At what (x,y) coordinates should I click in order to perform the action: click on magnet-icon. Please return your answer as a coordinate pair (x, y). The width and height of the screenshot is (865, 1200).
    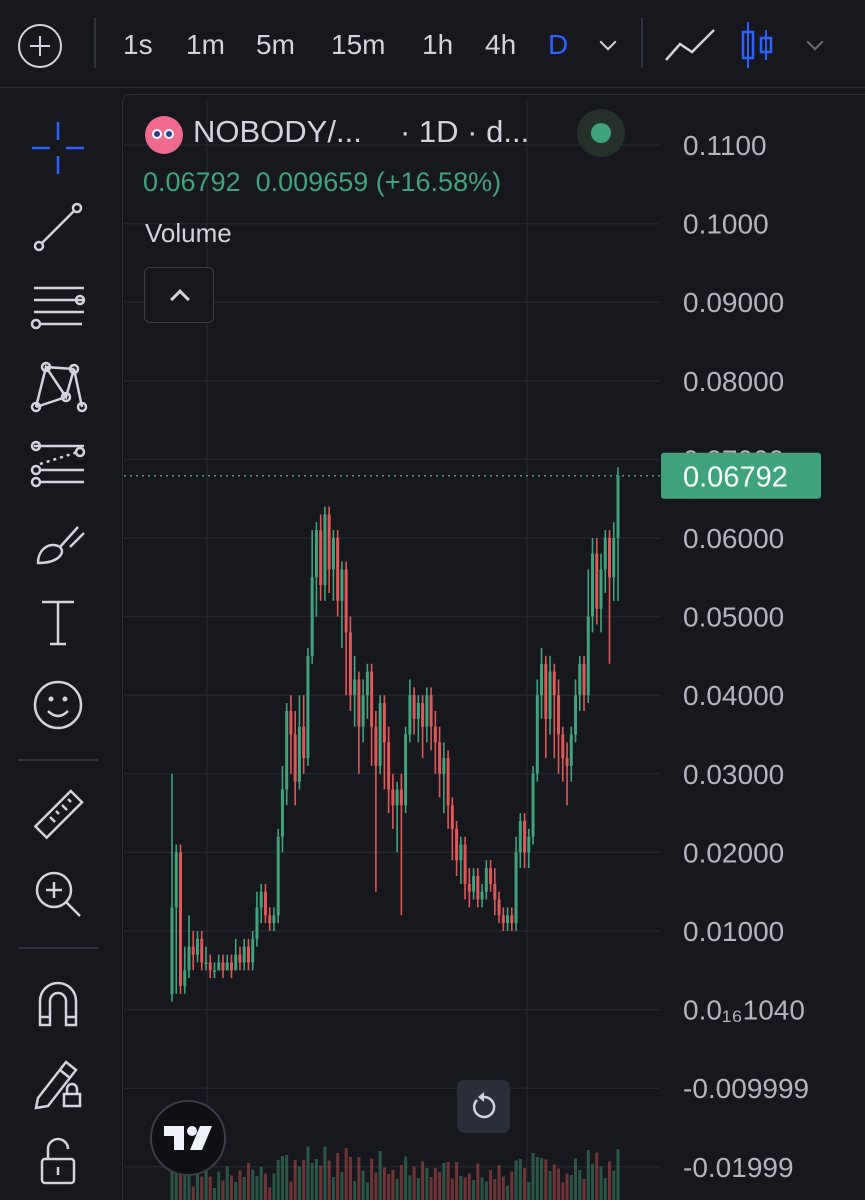
    Looking at the image, I should click on (58, 1004).